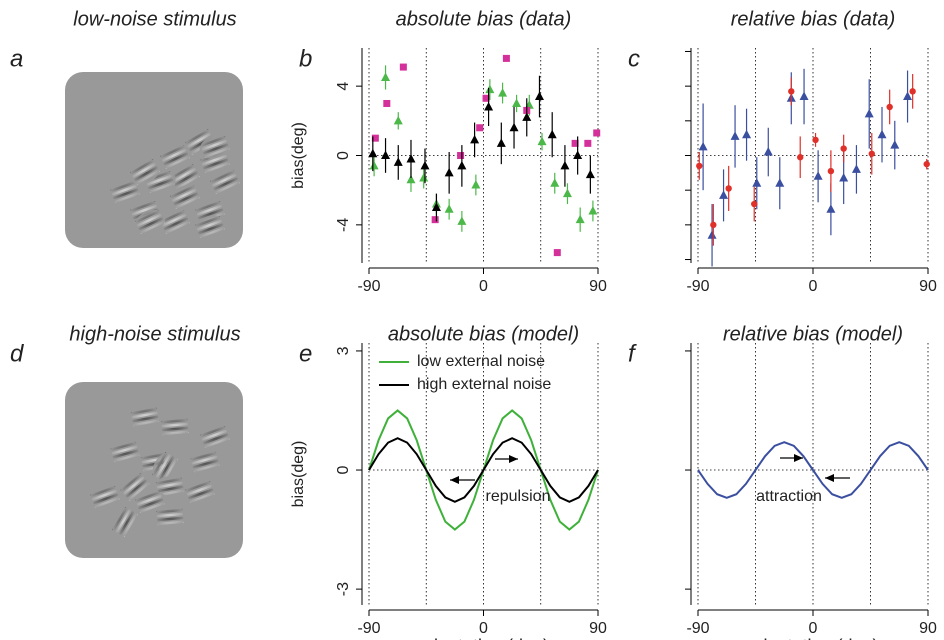  I want to click on legend-label: low external noise, so click(481, 361).